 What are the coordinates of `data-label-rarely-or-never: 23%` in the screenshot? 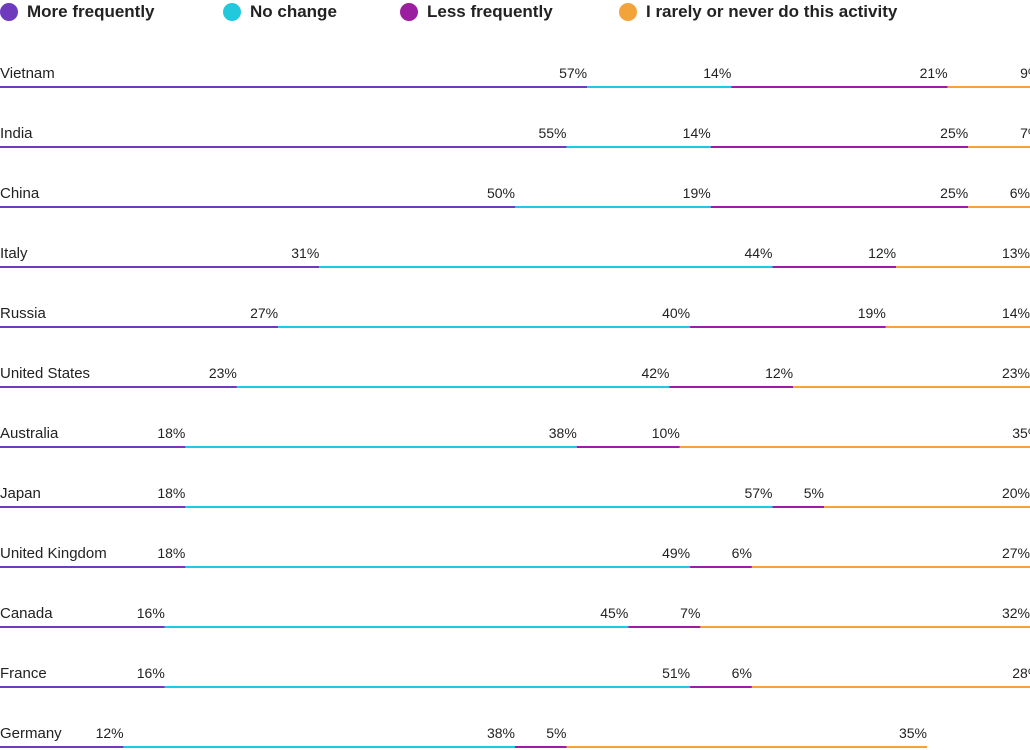 It's located at (1016, 373).